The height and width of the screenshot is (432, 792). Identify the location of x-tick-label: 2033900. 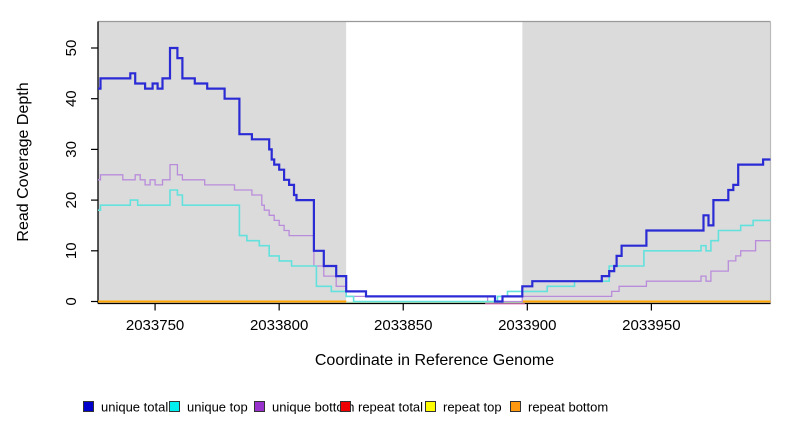
(527, 325).